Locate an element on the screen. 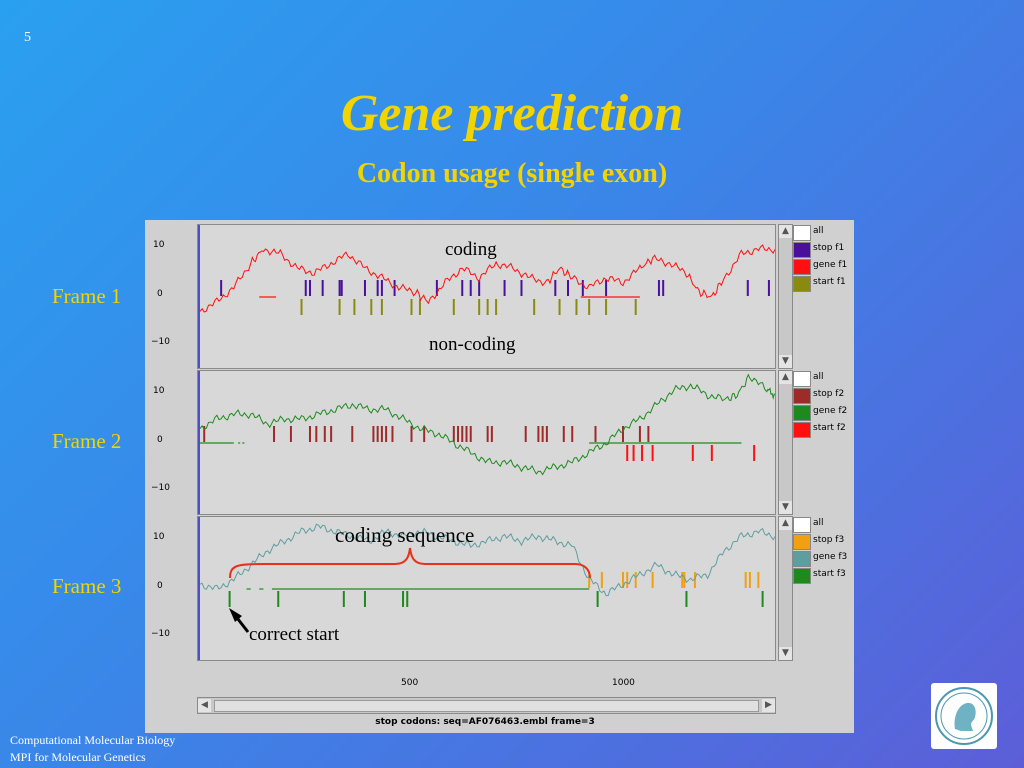  x-tick-1000: 1000 is located at coordinates (623, 683).